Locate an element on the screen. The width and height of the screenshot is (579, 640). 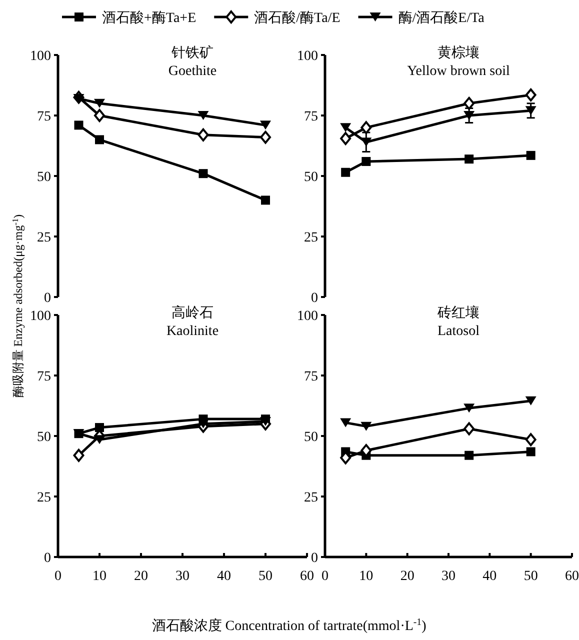
legend-label: 酒石酸+酶Ta+E is located at coordinates (149, 18).